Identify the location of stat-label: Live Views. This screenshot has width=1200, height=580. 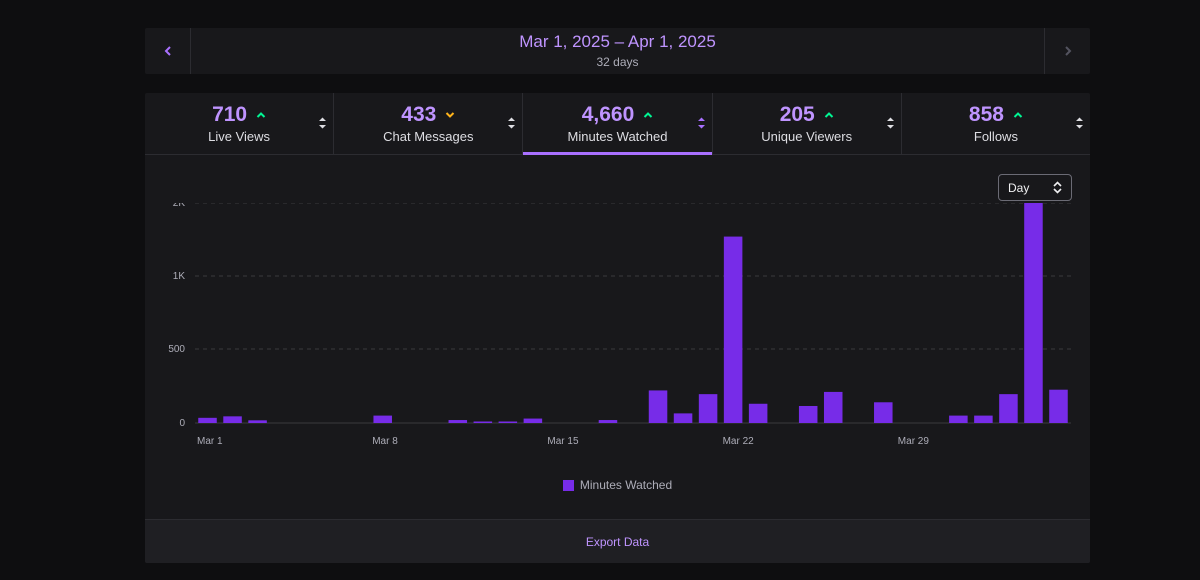
(239, 136).